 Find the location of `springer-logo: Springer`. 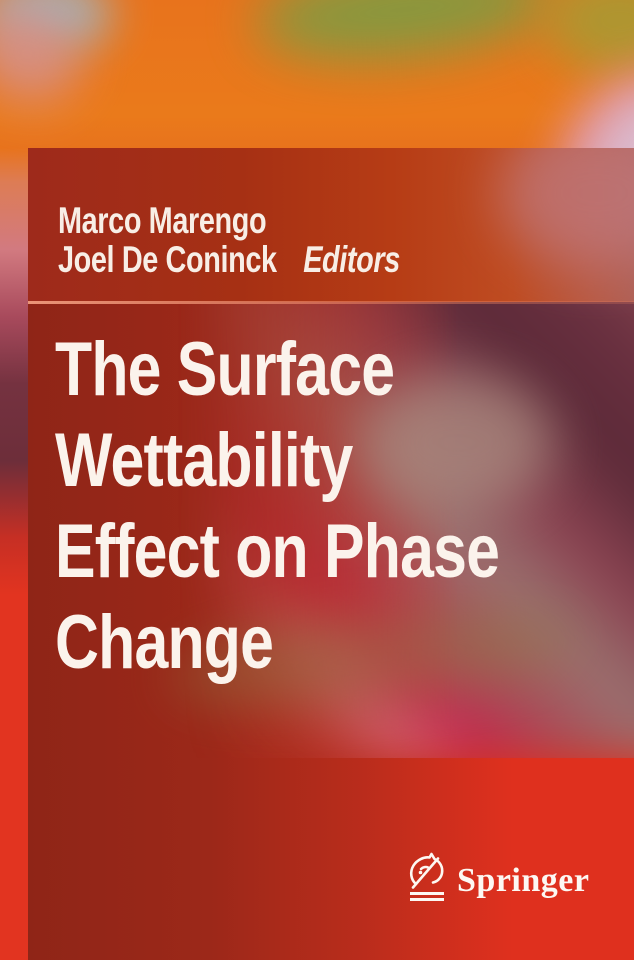

springer-logo: Springer is located at coordinates (498, 877).